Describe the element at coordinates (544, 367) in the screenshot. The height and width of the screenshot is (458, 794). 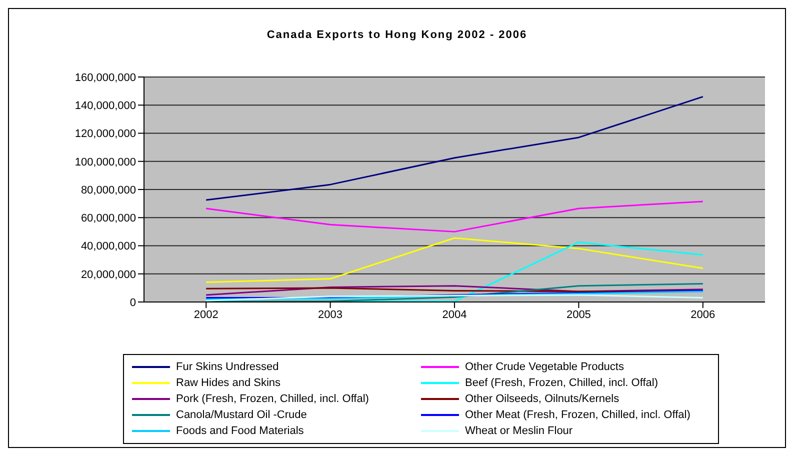
I see `legend-label: Other Crude Vegetable Products` at that location.